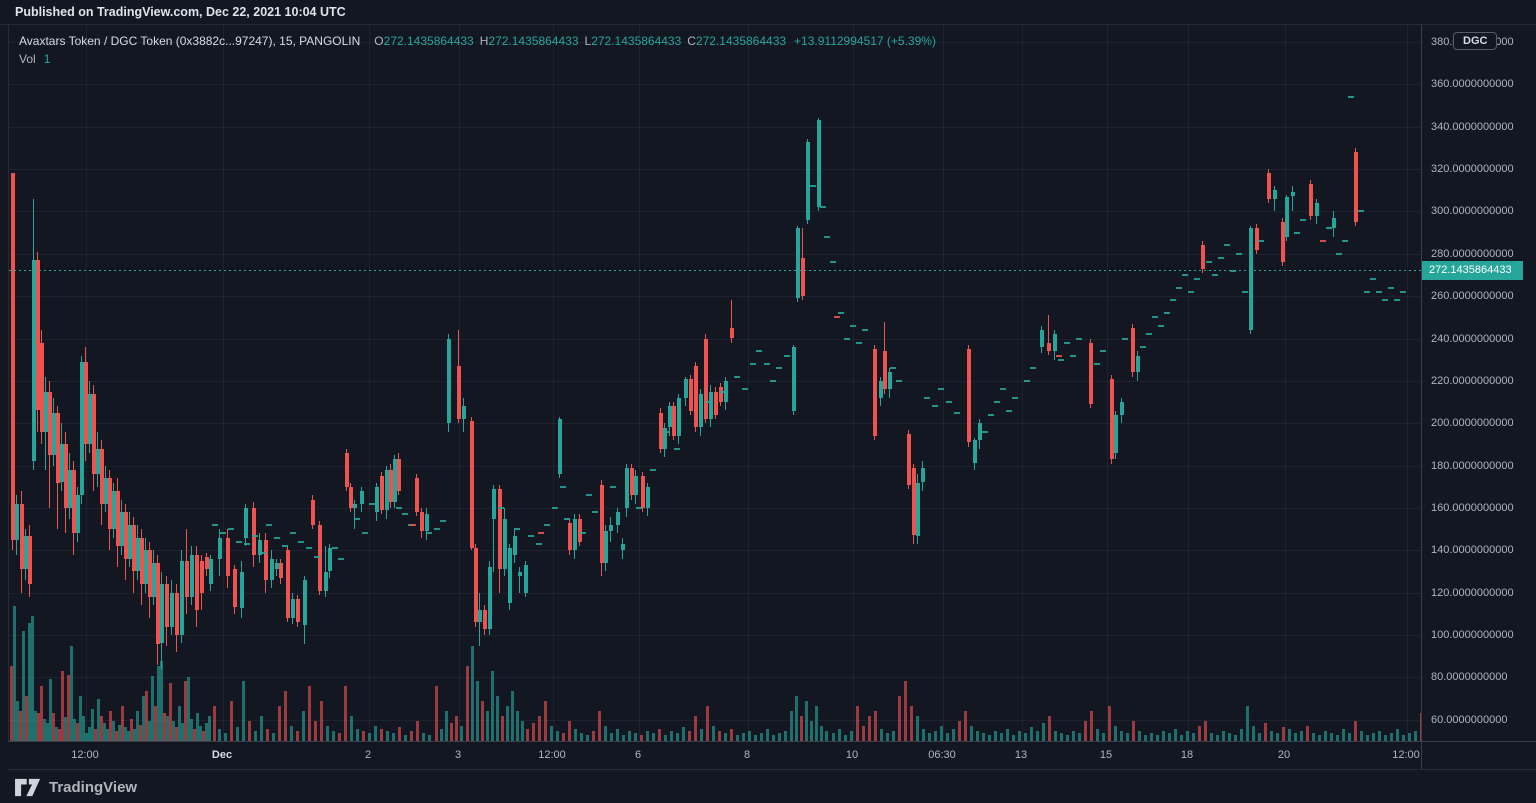 The height and width of the screenshot is (803, 1536). I want to click on tradingview-logo-icon, so click(28, 787).